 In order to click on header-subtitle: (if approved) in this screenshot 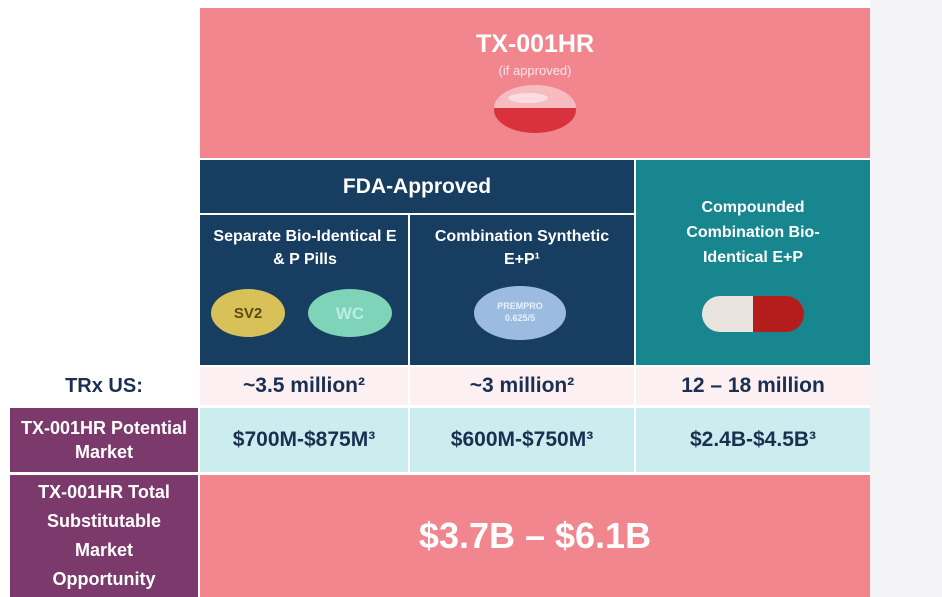, I will do `click(535, 70)`.